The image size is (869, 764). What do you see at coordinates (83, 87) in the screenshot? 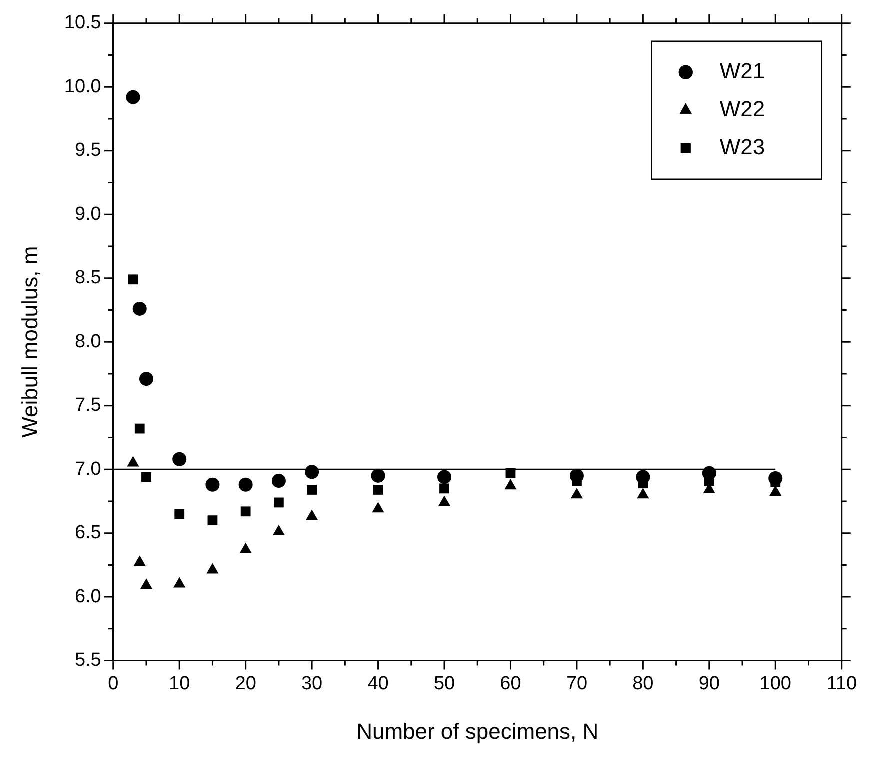
I see `y-tick-label: 10.0` at bounding box center [83, 87].